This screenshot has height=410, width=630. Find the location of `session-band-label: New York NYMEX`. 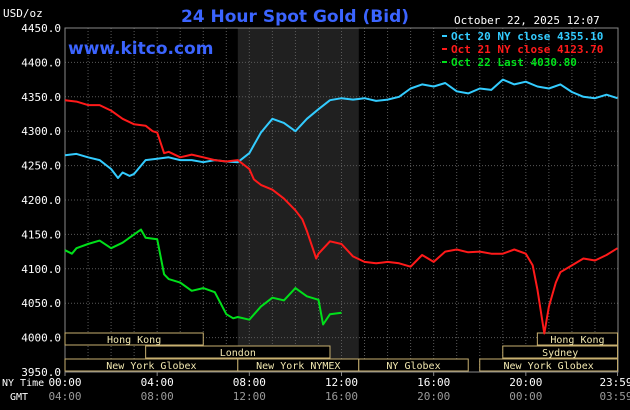

session-band-label: New York NYMEX is located at coordinates (298, 366).